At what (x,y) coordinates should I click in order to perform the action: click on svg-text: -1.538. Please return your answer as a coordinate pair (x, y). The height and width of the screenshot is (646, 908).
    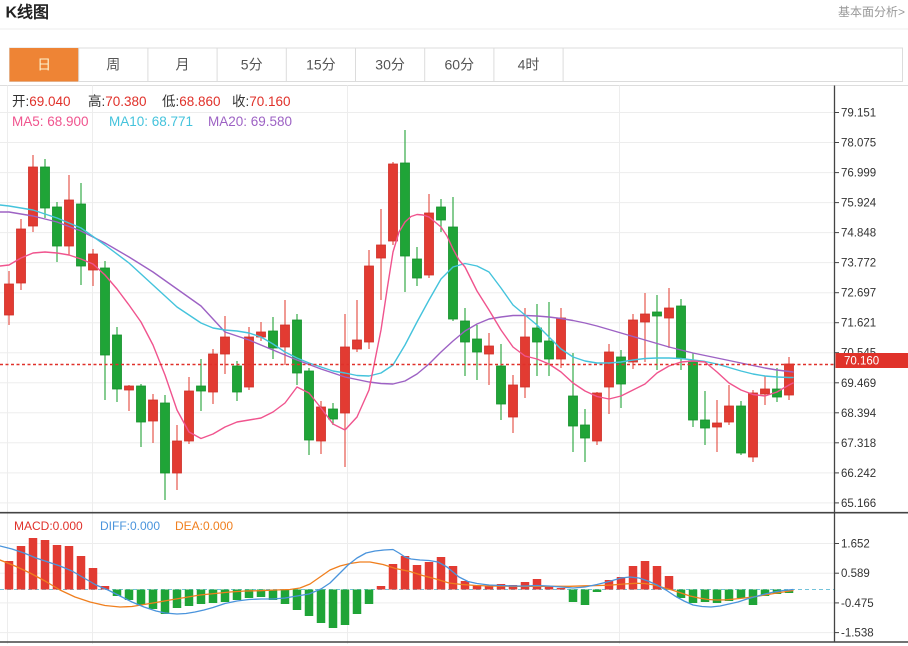
    Looking at the image, I should click on (857, 634).